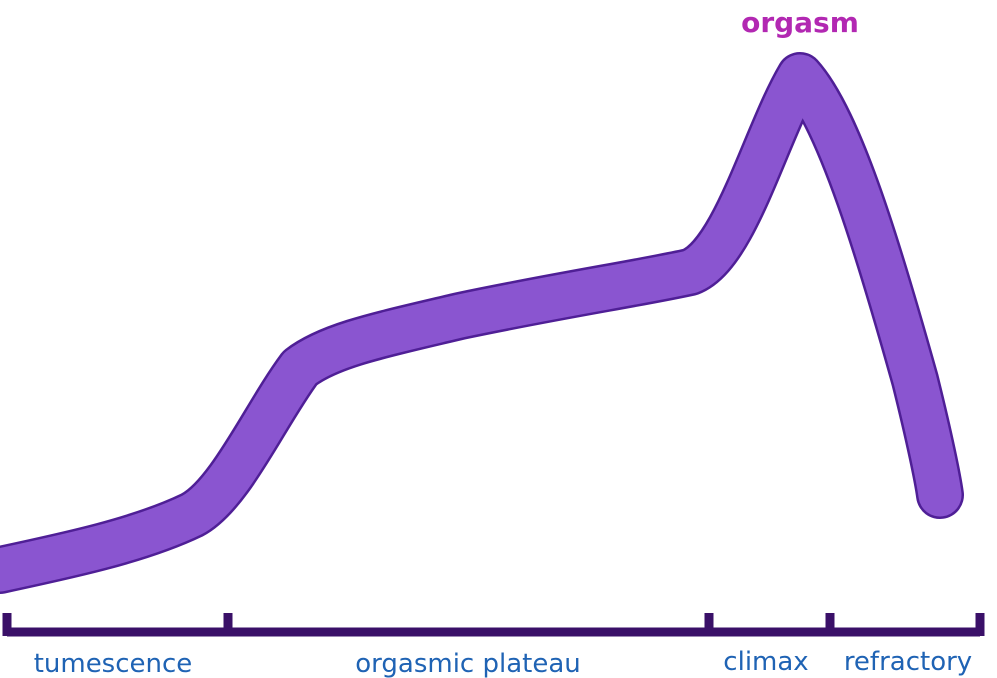 This screenshot has height=678, width=997. What do you see at coordinates (800, 22) in the screenshot?
I see `peak-label: orgasm` at bounding box center [800, 22].